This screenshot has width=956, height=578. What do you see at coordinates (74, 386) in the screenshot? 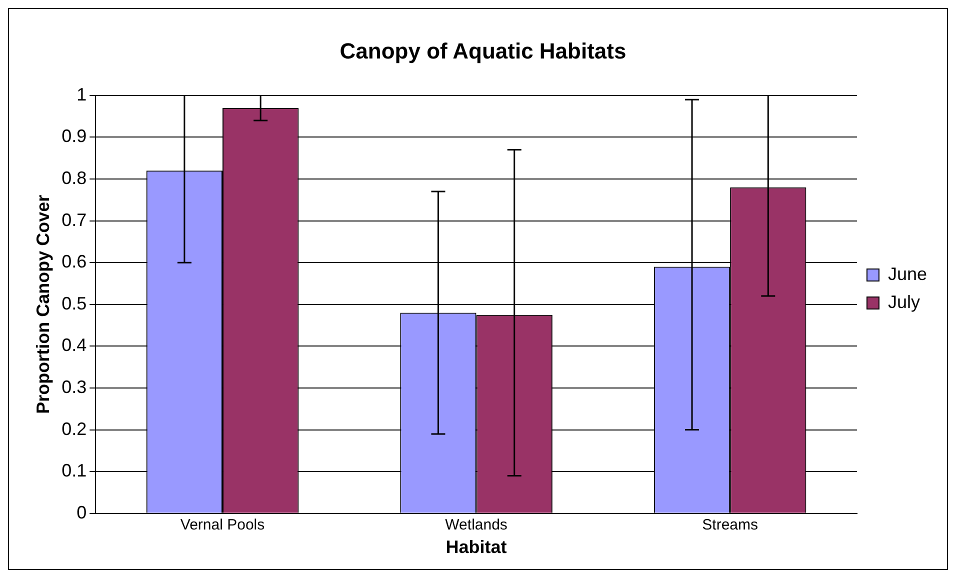
I see `y-tick-label: 0.3` at bounding box center [74, 386].